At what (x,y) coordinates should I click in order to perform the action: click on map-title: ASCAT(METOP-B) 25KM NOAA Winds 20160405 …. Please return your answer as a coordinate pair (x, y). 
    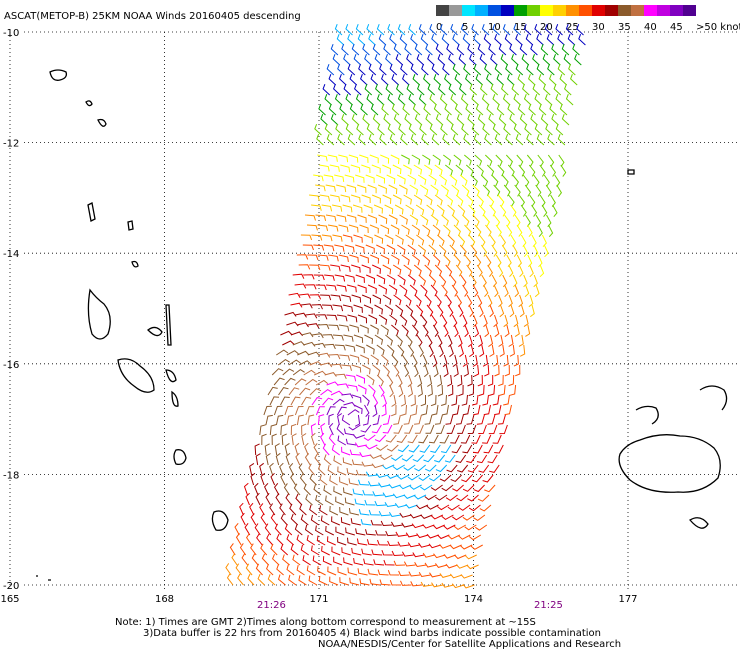
    Looking at the image, I should click on (152, 16).